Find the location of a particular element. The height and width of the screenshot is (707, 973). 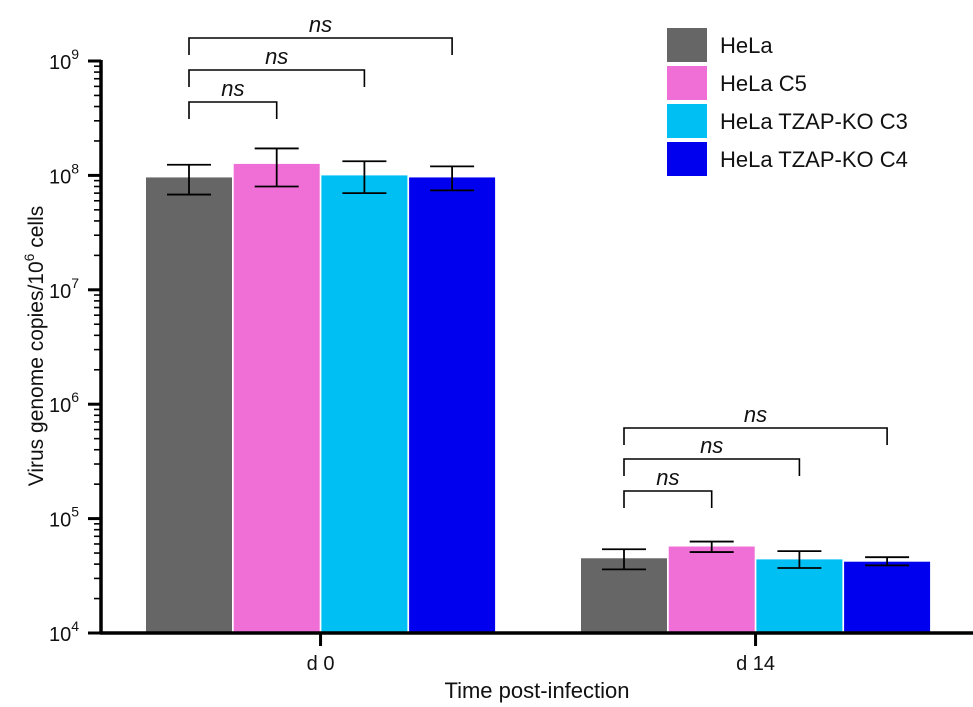

y-tick-label-exponent: 4 is located at coordinates (75, 626).